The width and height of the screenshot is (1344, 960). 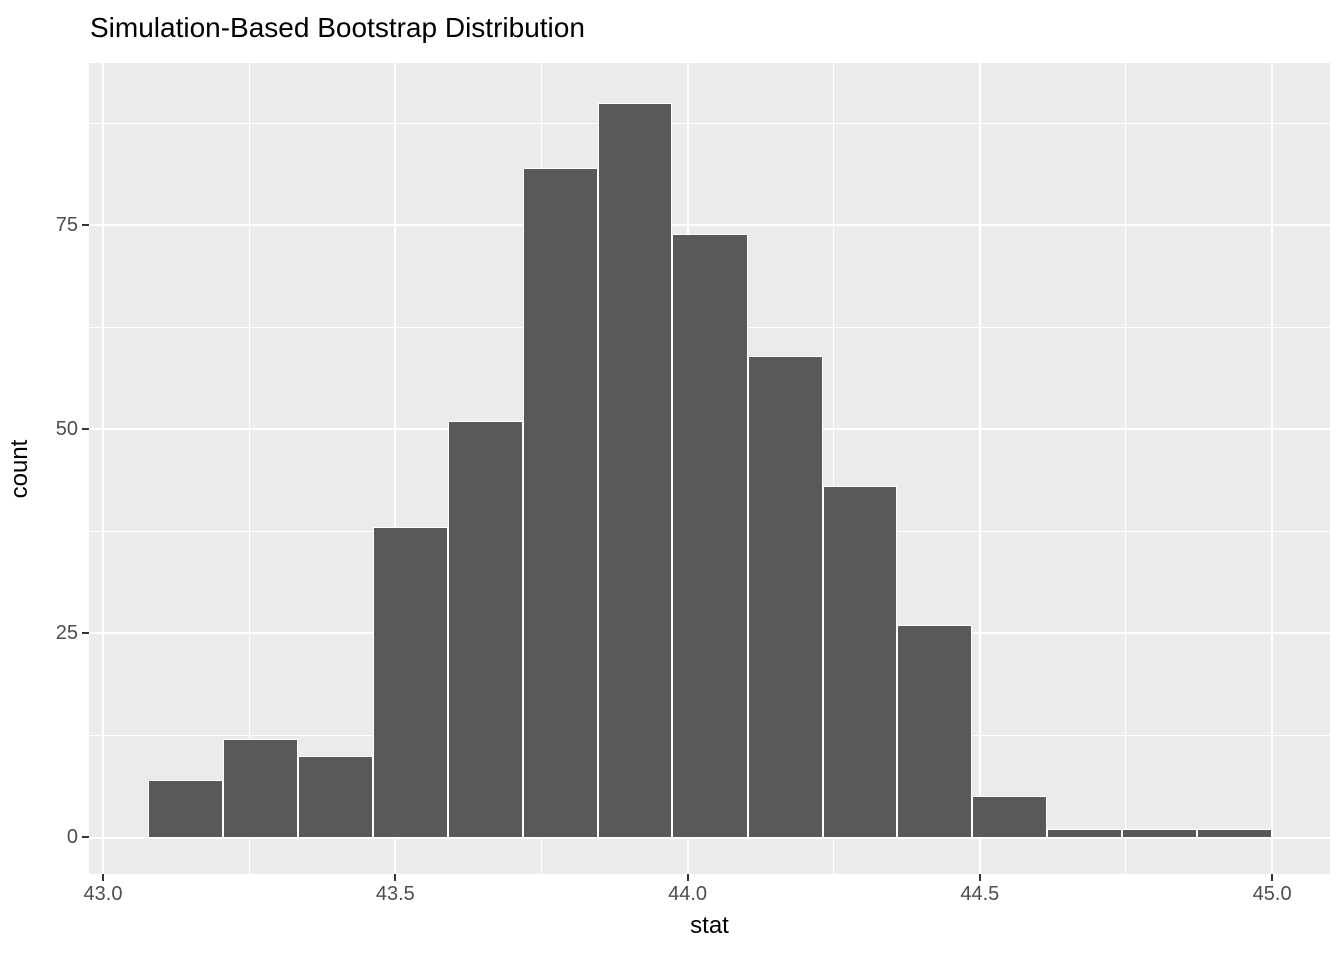 What do you see at coordinates (688, 894) in the screenshot?
I see `x-tick-label: 44.0` at bounding box center [688, 894].